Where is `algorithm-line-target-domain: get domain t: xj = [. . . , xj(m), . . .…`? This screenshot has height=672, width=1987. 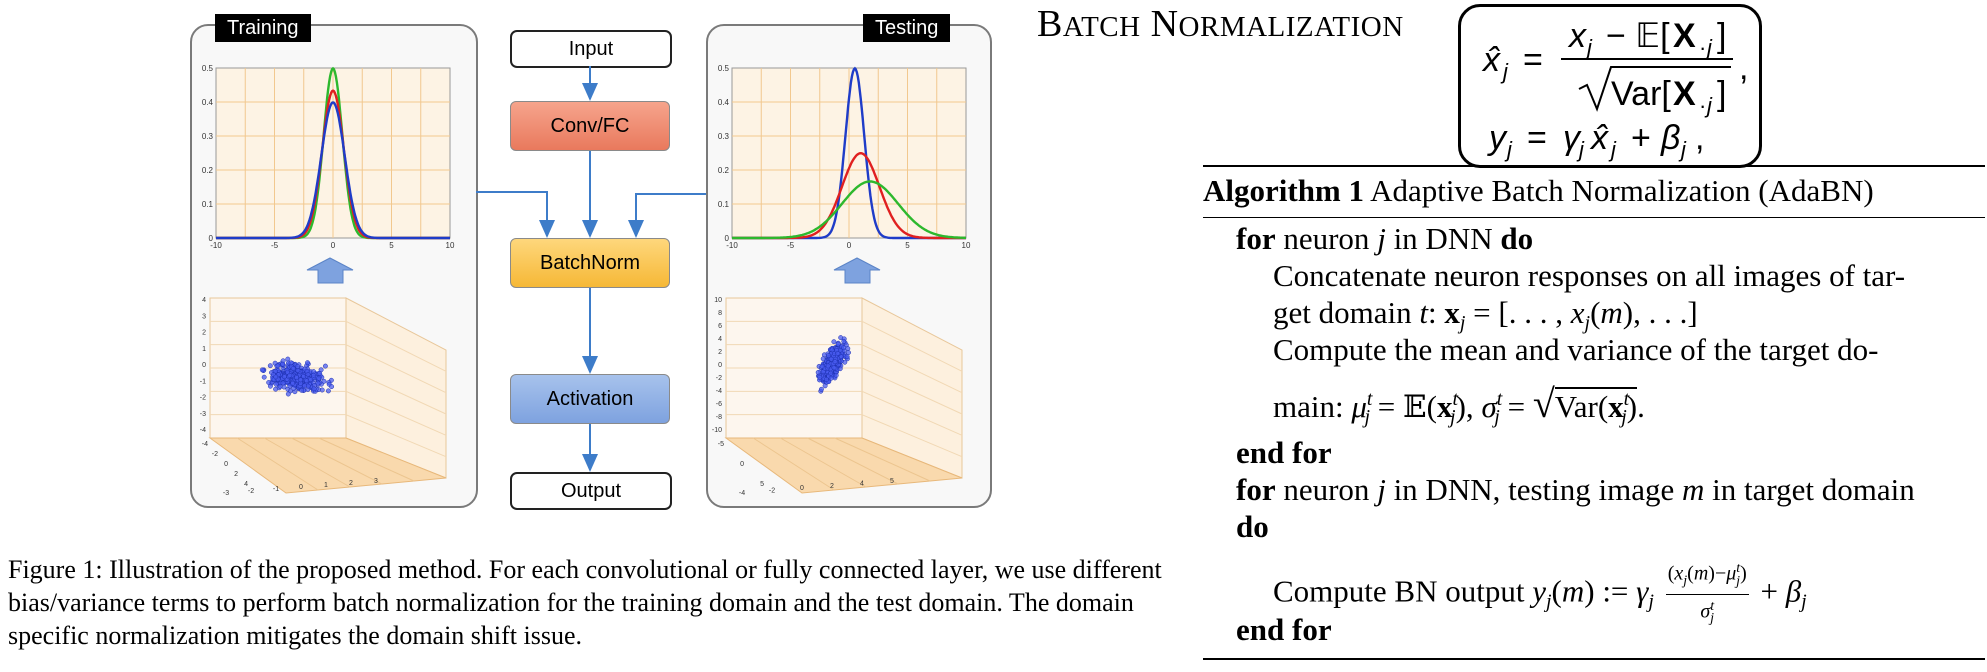
algorithm-line-target-domain: get domain t: xj = [. . . , xj(m), . . .… is located at coordinates (1485, 314).